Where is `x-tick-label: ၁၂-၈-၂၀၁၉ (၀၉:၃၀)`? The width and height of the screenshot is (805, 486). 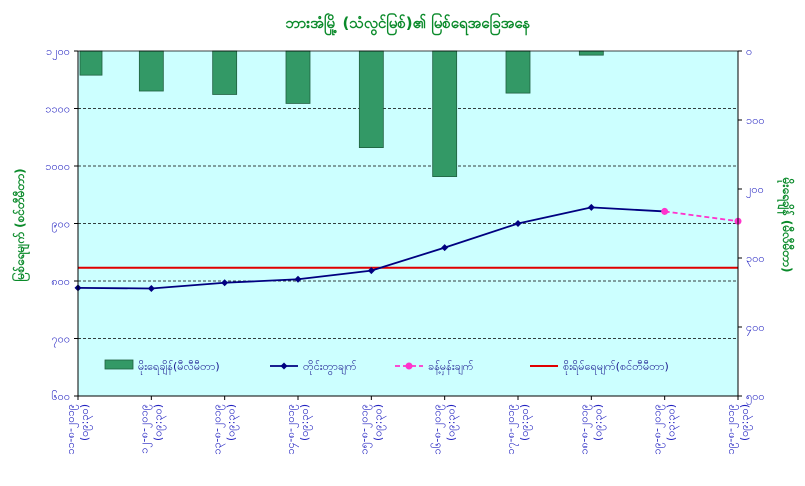
x-tick-label: ၁၂-၈-၂၀၁၉ (၀၉:၃၀) is located at coordinates (151, 429).